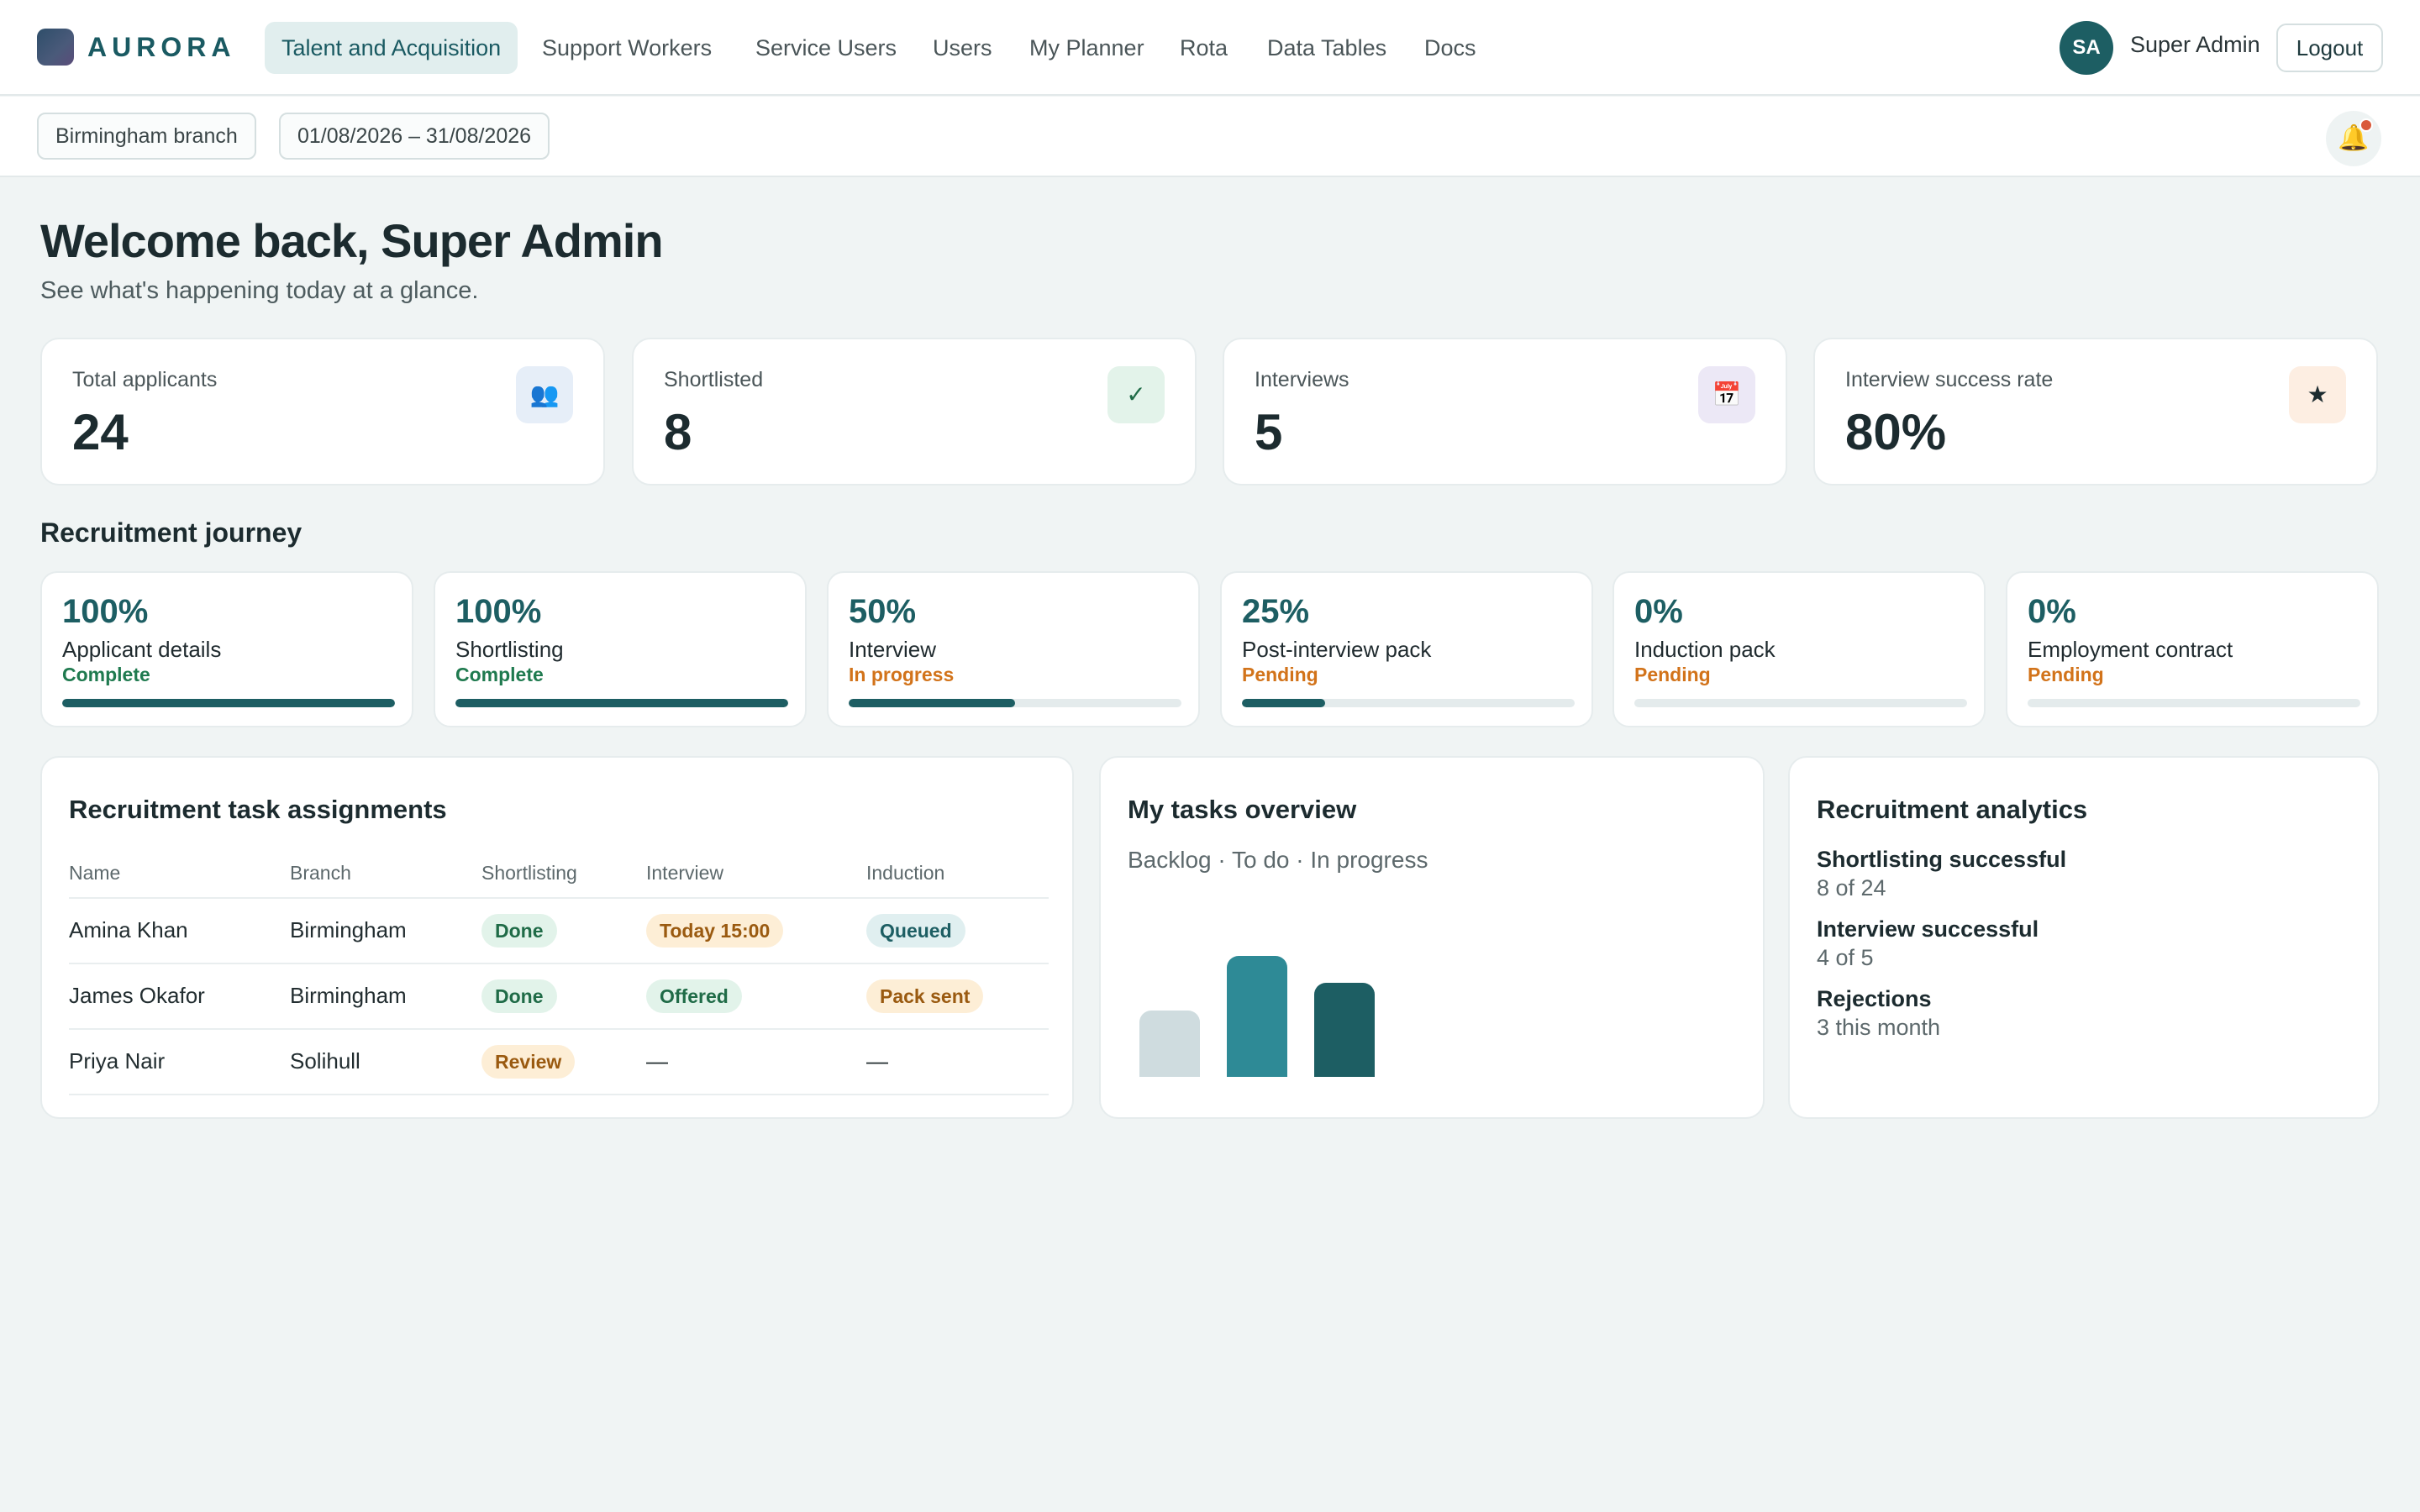  Describe the element at coordinates (55, 47) in the screenshot. I see `logo-mark` at that location.